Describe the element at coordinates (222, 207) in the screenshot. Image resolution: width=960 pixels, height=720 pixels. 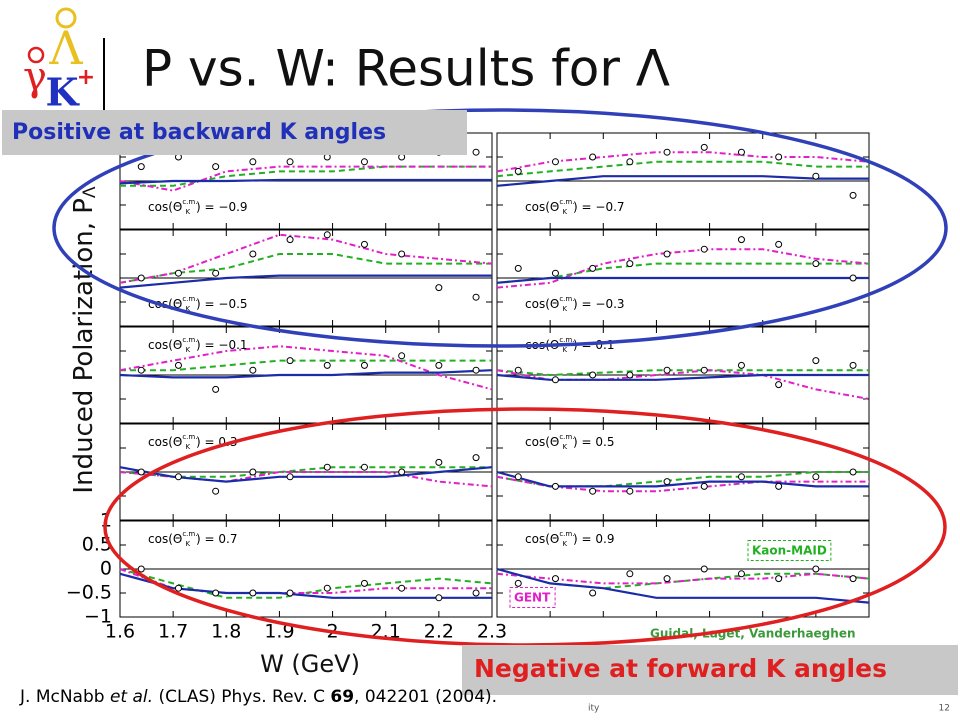
I see `annotation-text: ) = −0.9` at that location.